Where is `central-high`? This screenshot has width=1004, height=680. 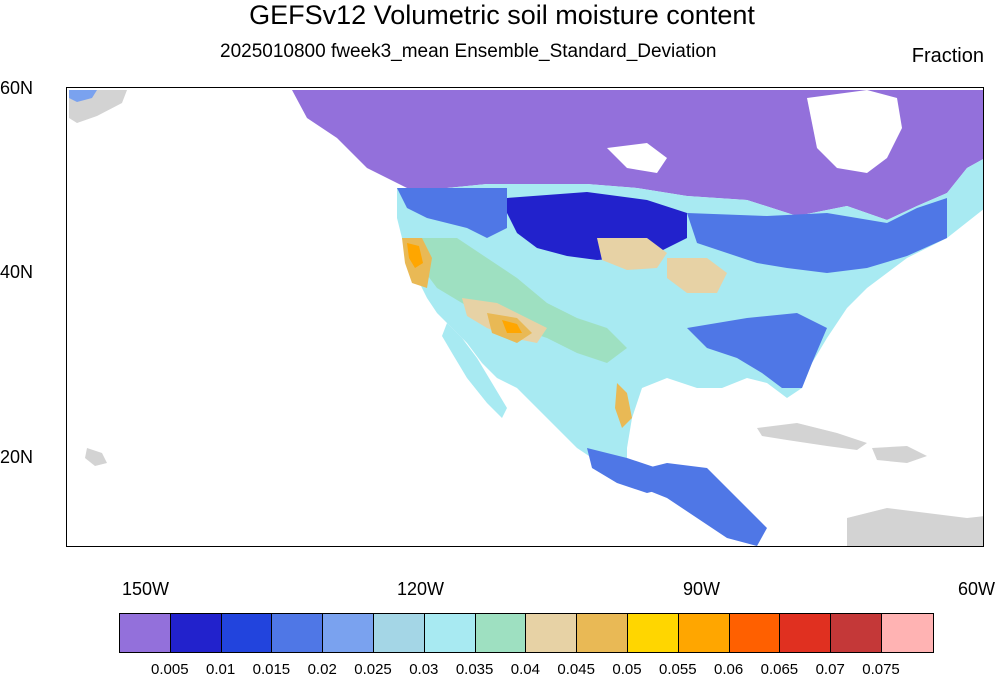 central-high is located at coordinates (697, 275).